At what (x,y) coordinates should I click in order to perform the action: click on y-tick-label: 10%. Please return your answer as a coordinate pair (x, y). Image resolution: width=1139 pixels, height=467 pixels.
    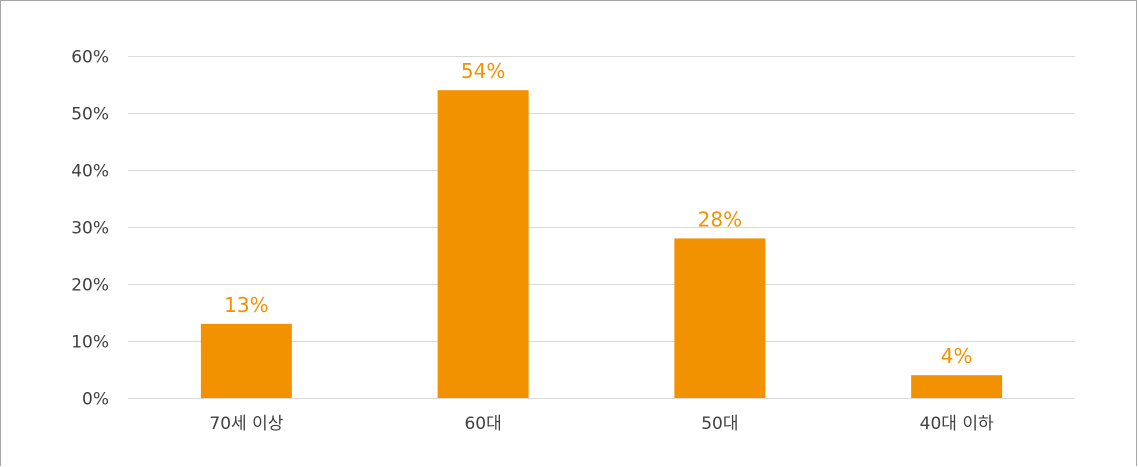
    Looking at the image, I should click on (90, 343).